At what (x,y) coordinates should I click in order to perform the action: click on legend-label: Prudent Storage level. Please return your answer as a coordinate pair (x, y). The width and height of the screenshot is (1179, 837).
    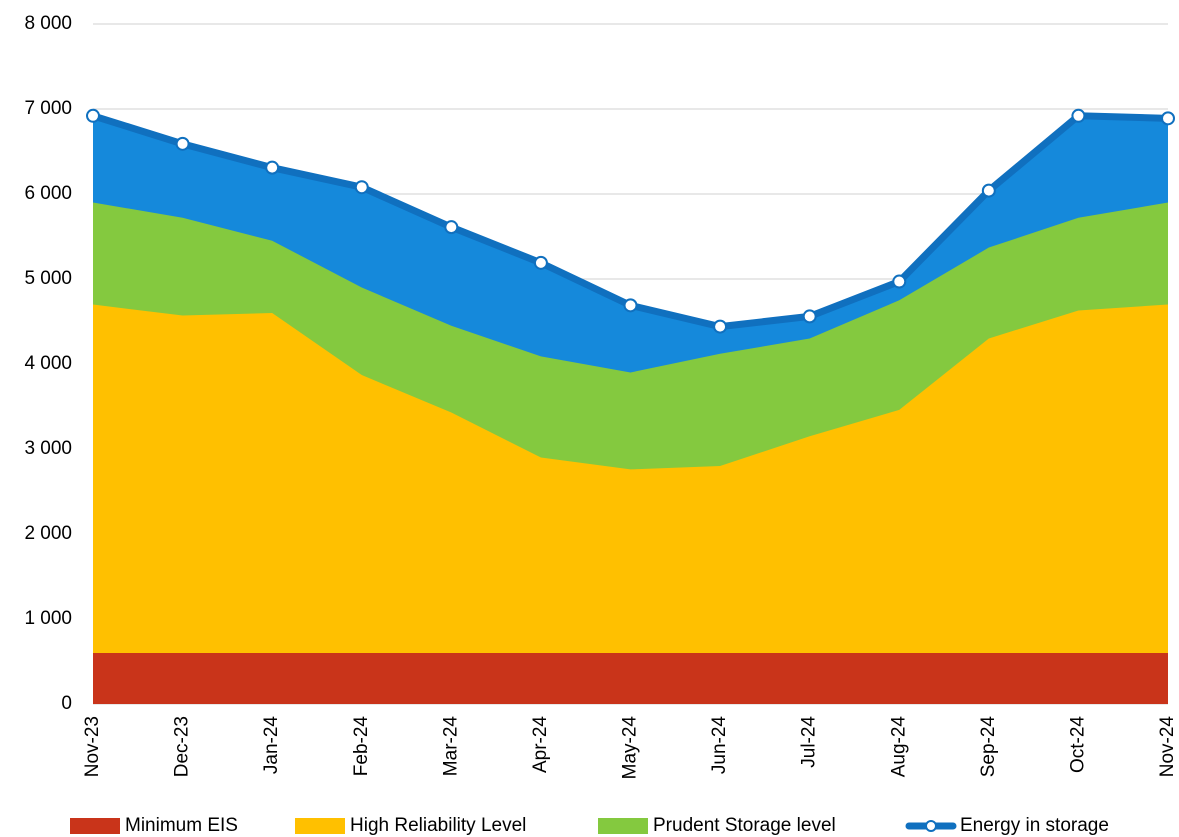
    Looking at the image, I should click on (744, 825).